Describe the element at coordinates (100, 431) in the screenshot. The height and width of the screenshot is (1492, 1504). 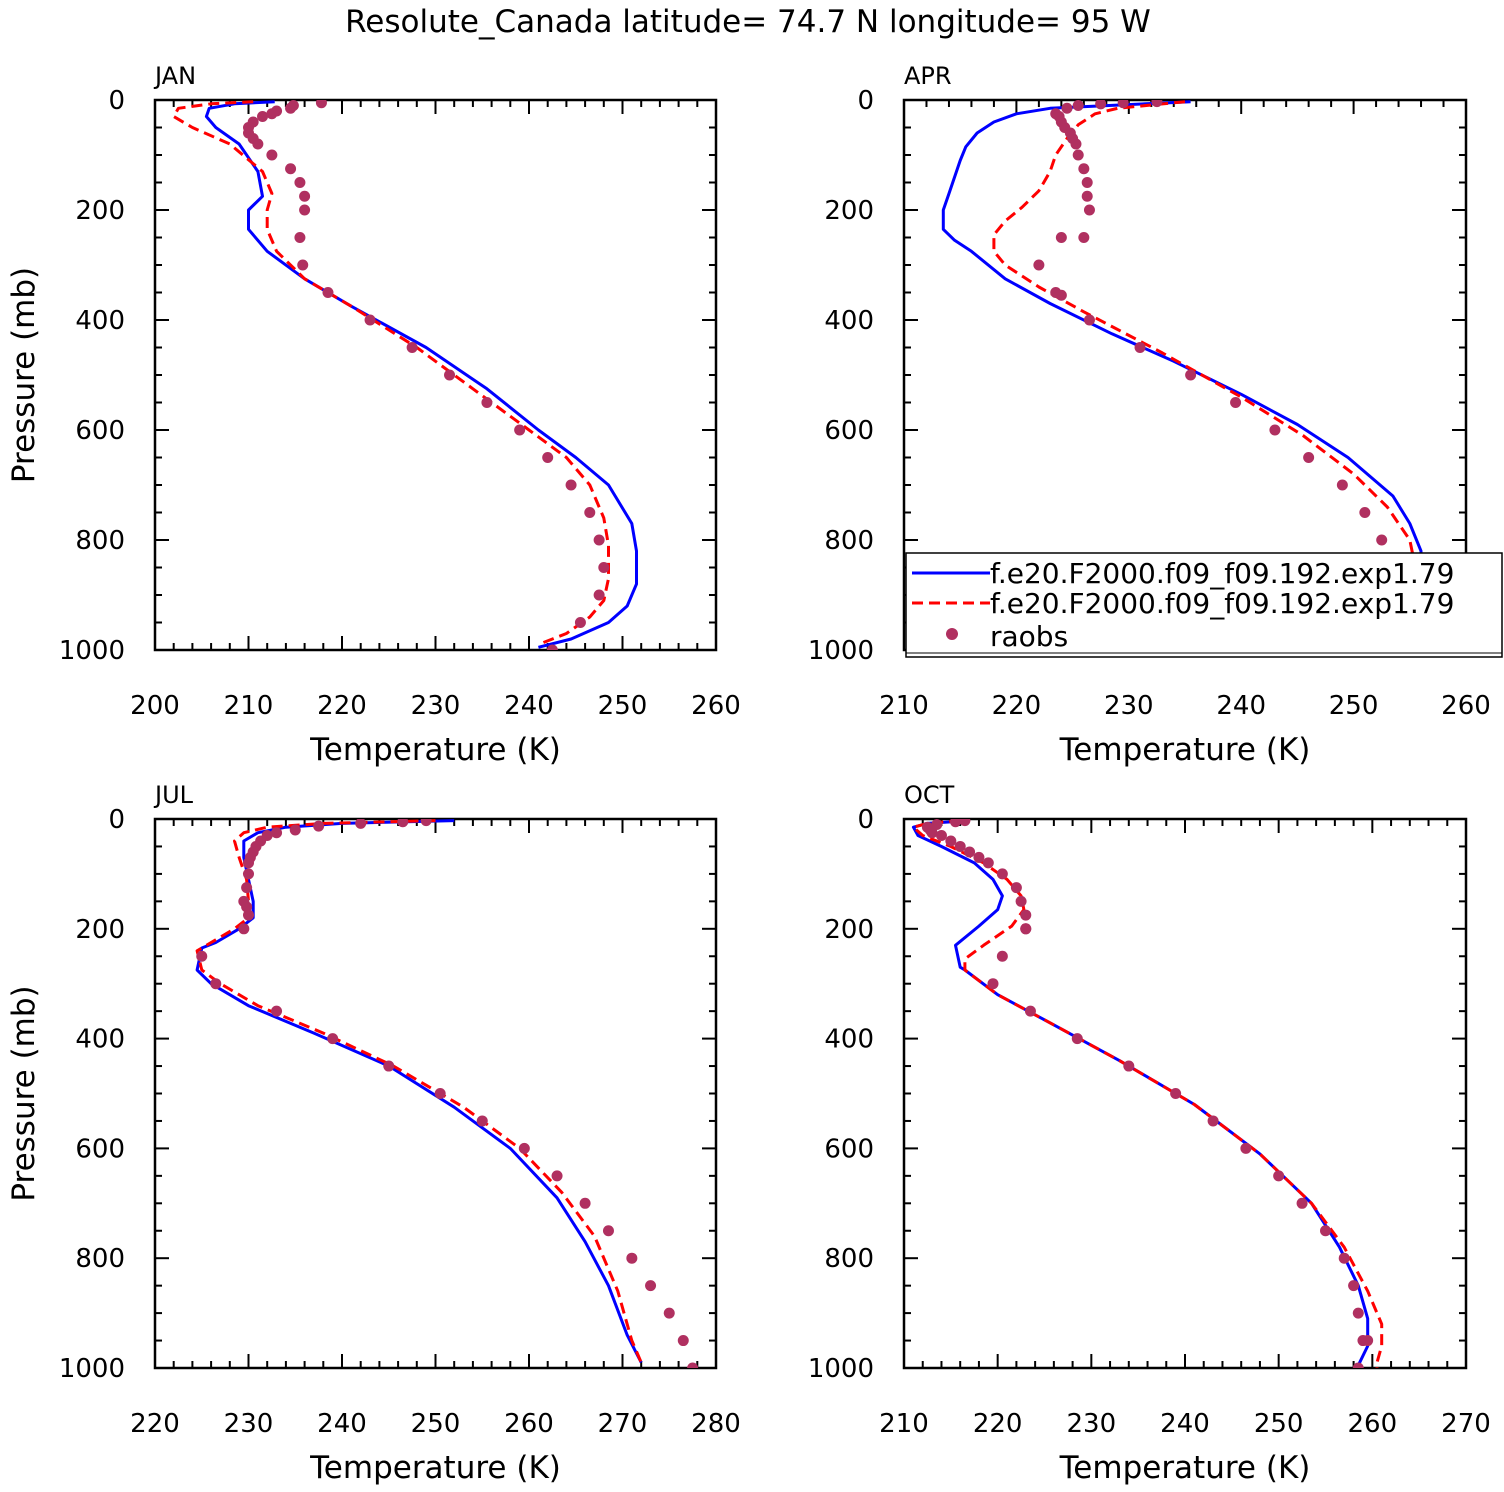
I see `y-tick-label: 600` at that location.